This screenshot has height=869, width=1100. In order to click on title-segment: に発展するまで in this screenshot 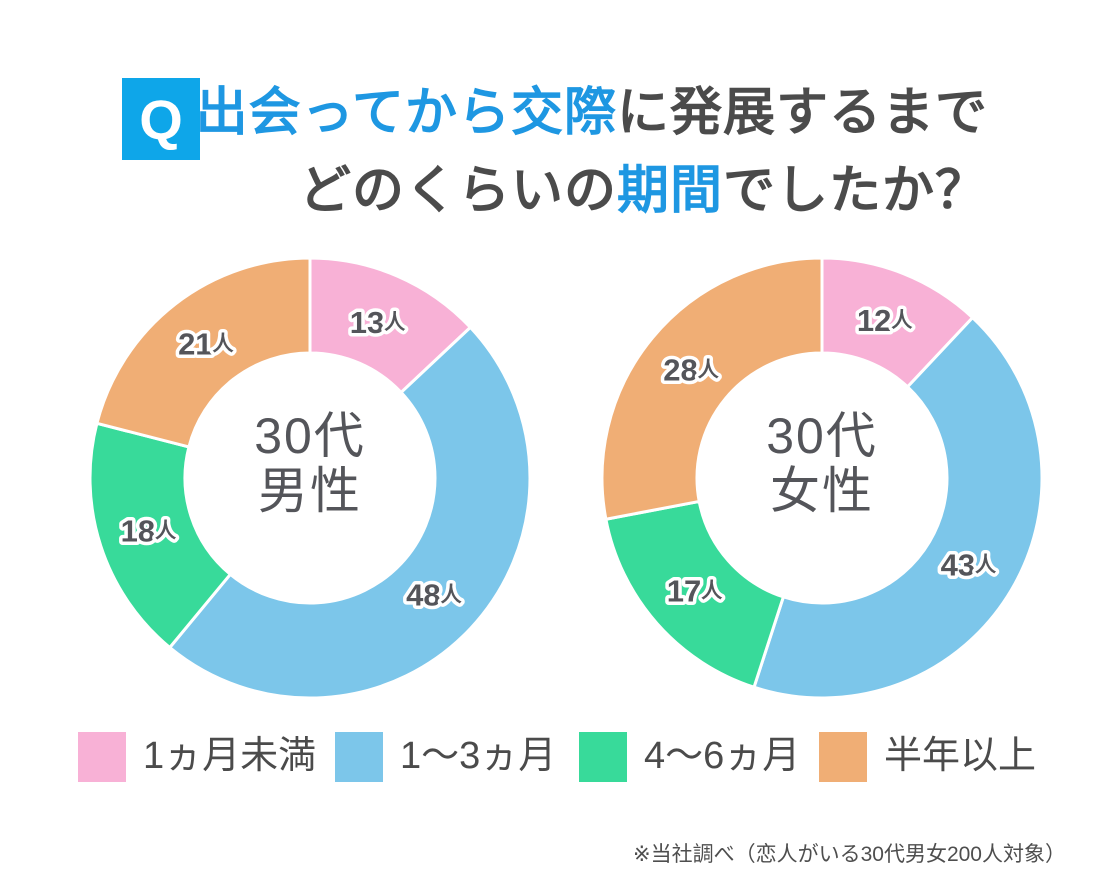, I will do `click(802, 113)`.